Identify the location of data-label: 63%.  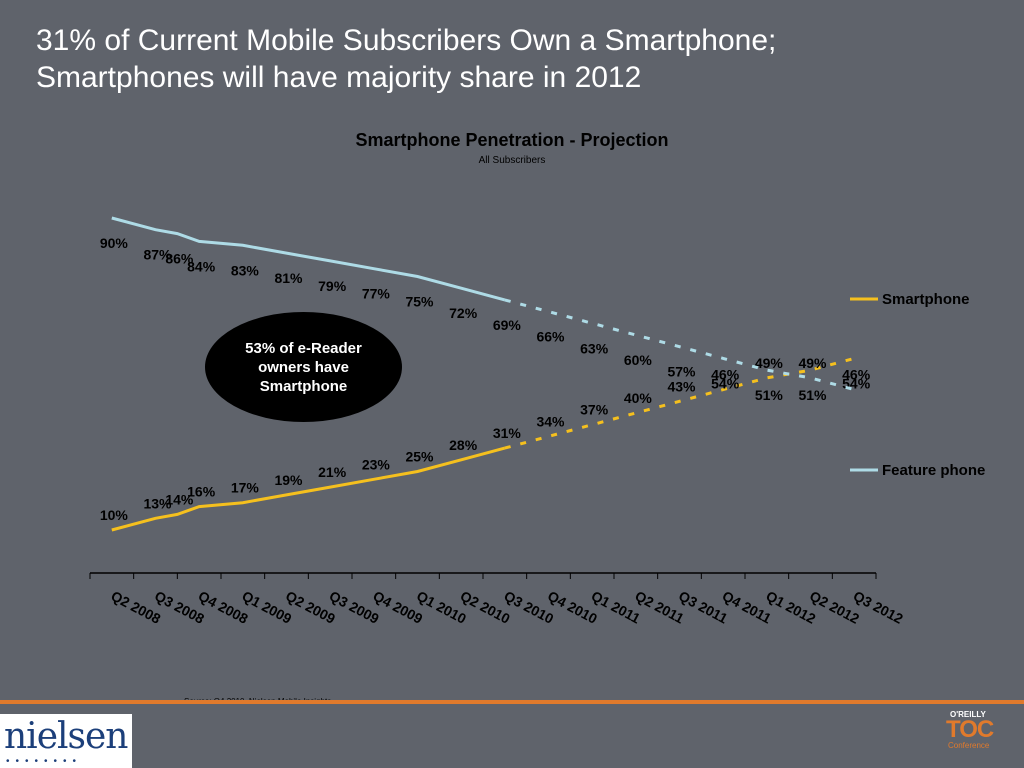
(594, 348).